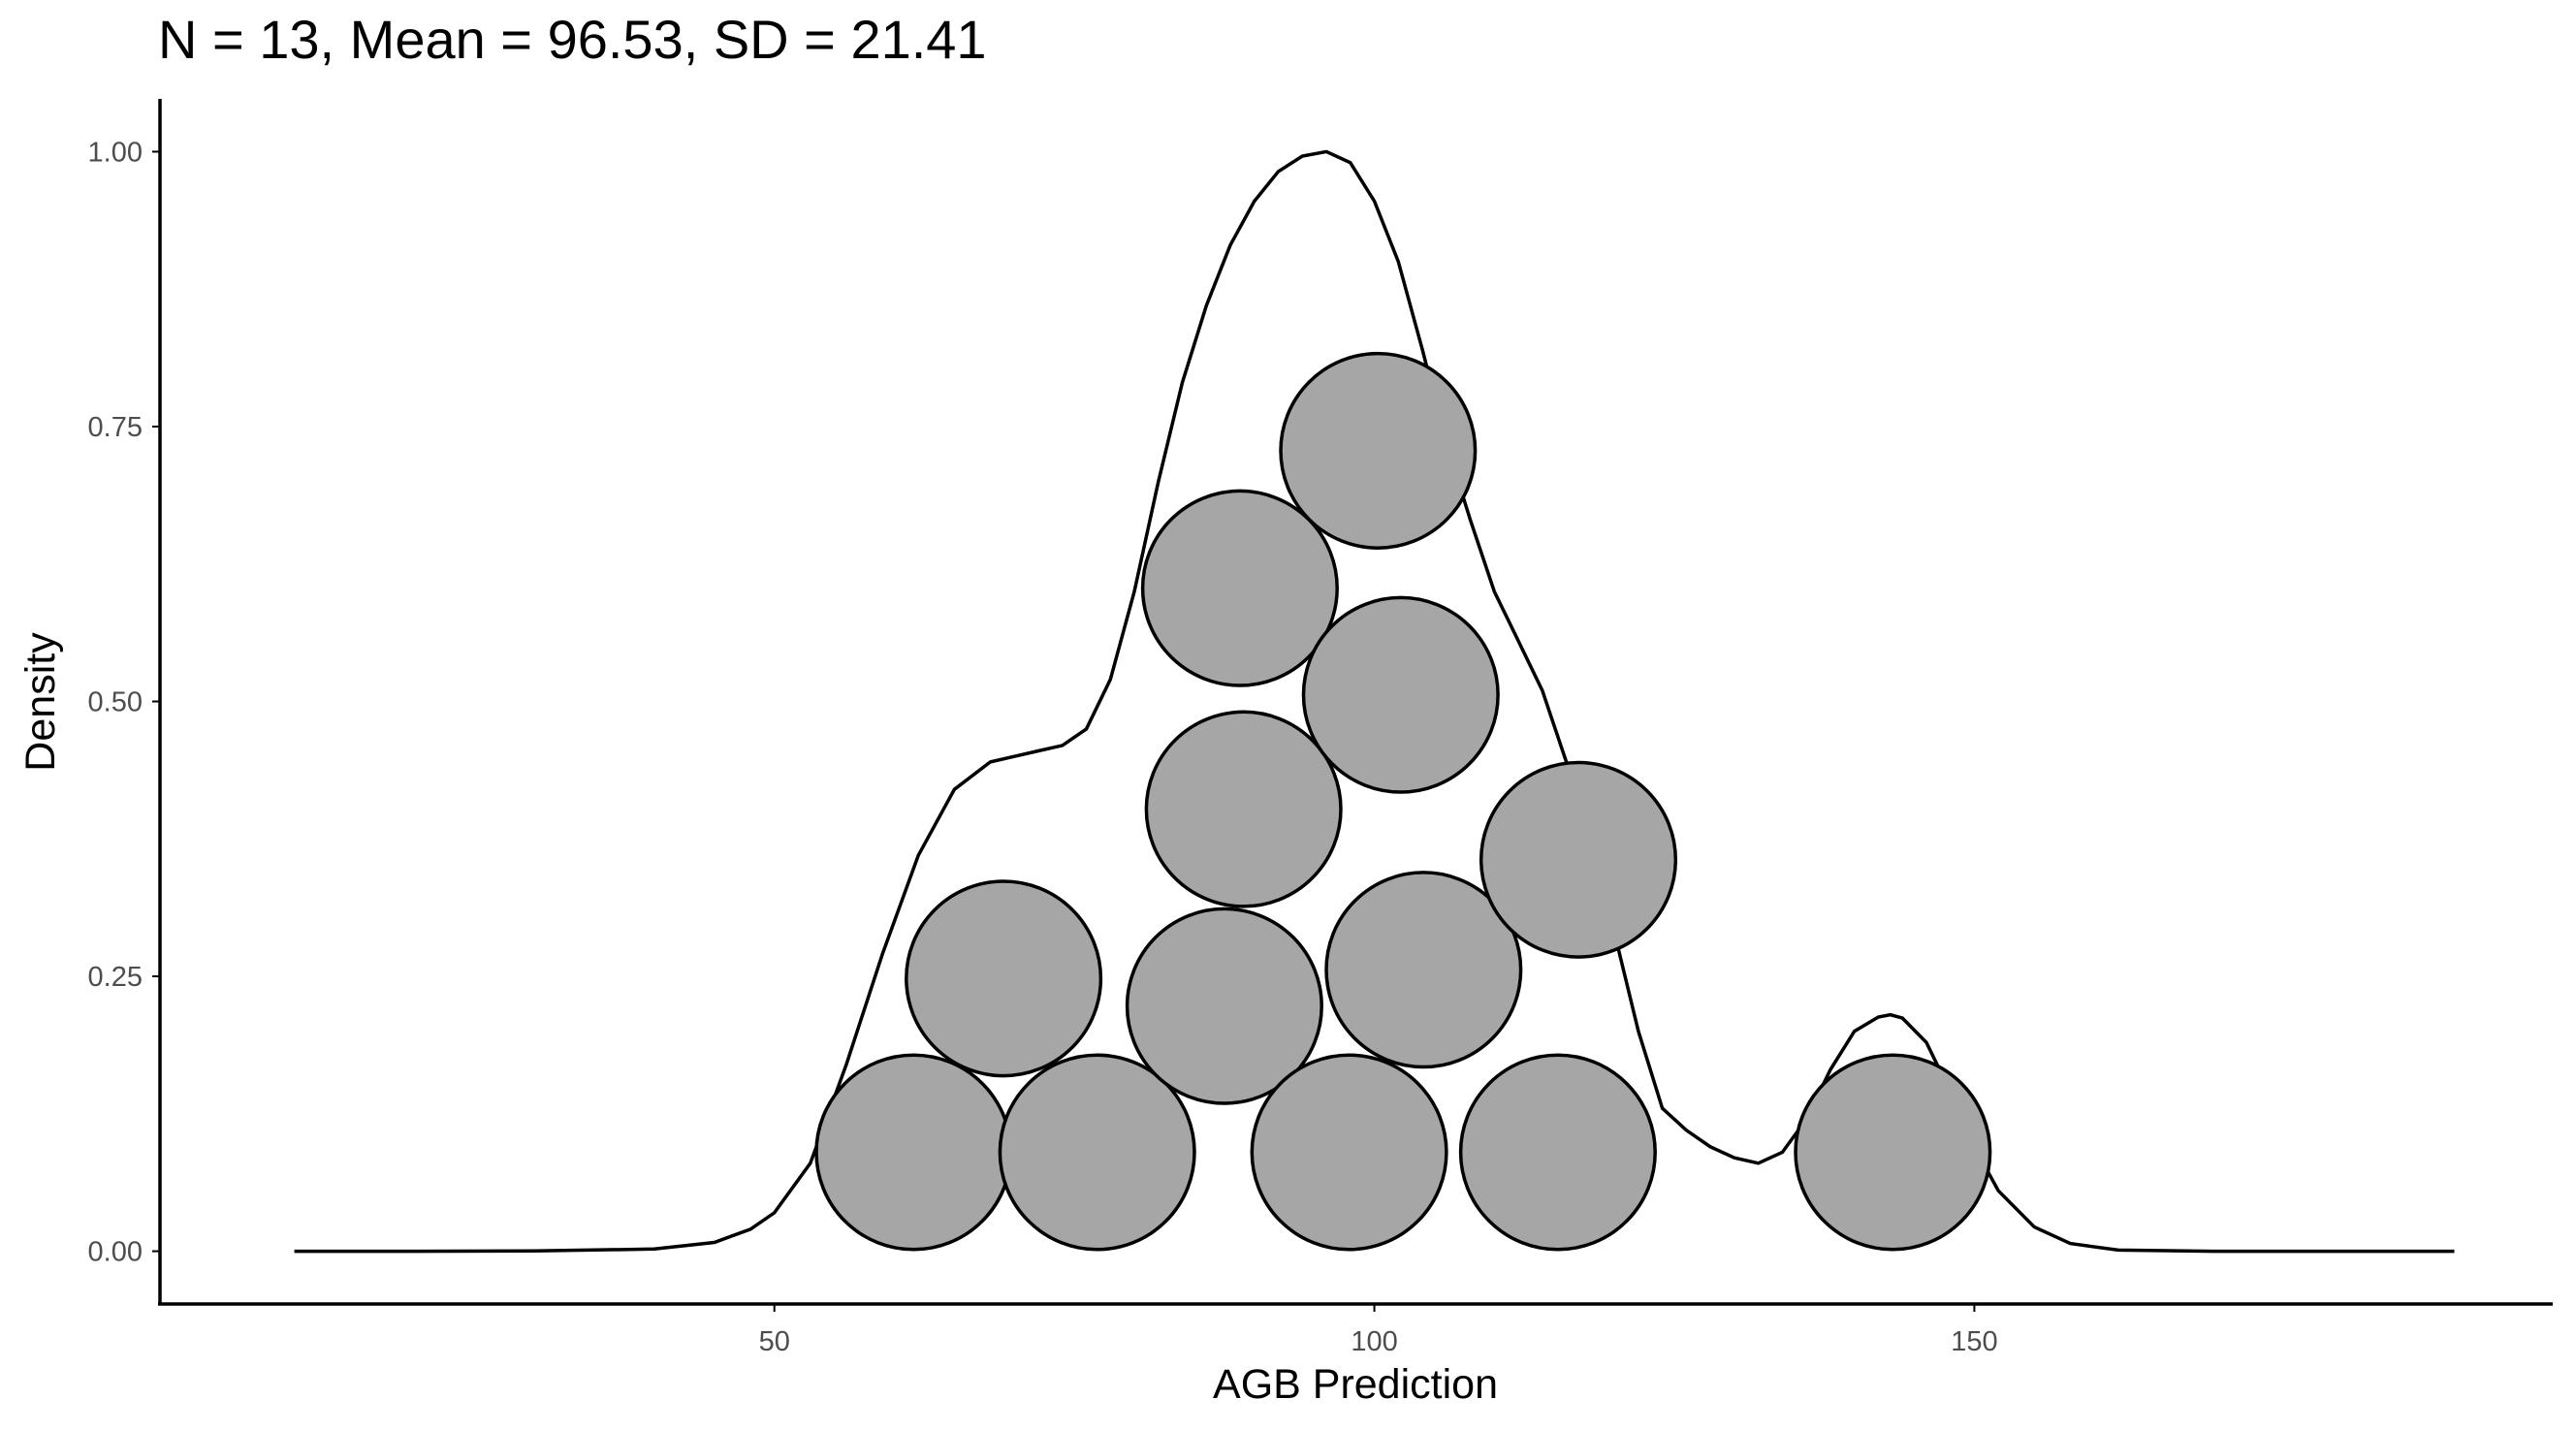 This screenshot has width=2576, height=1431. Describe the element at coordinates (40, 702) in the screenshot. I see `y-axis-title: Density` at that location.